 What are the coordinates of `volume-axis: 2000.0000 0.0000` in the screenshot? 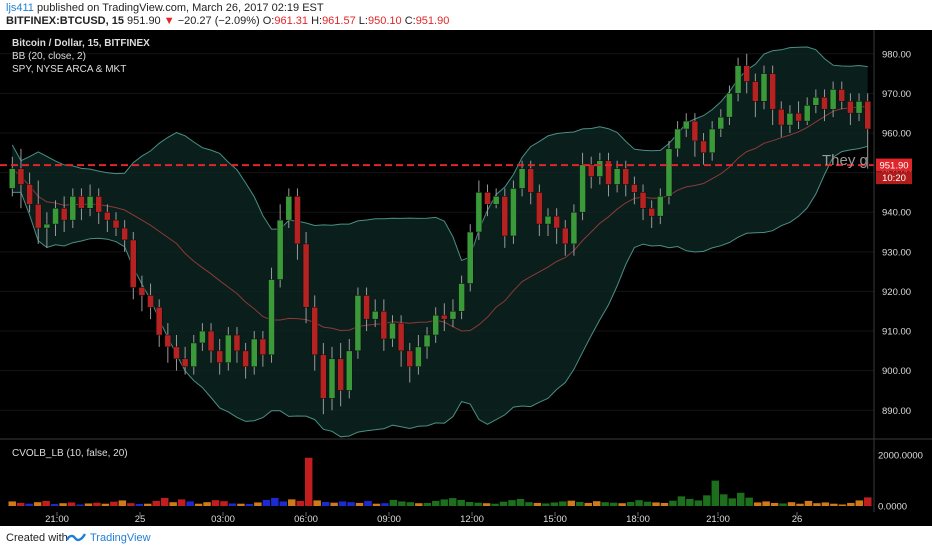 It's located at (900, 482).